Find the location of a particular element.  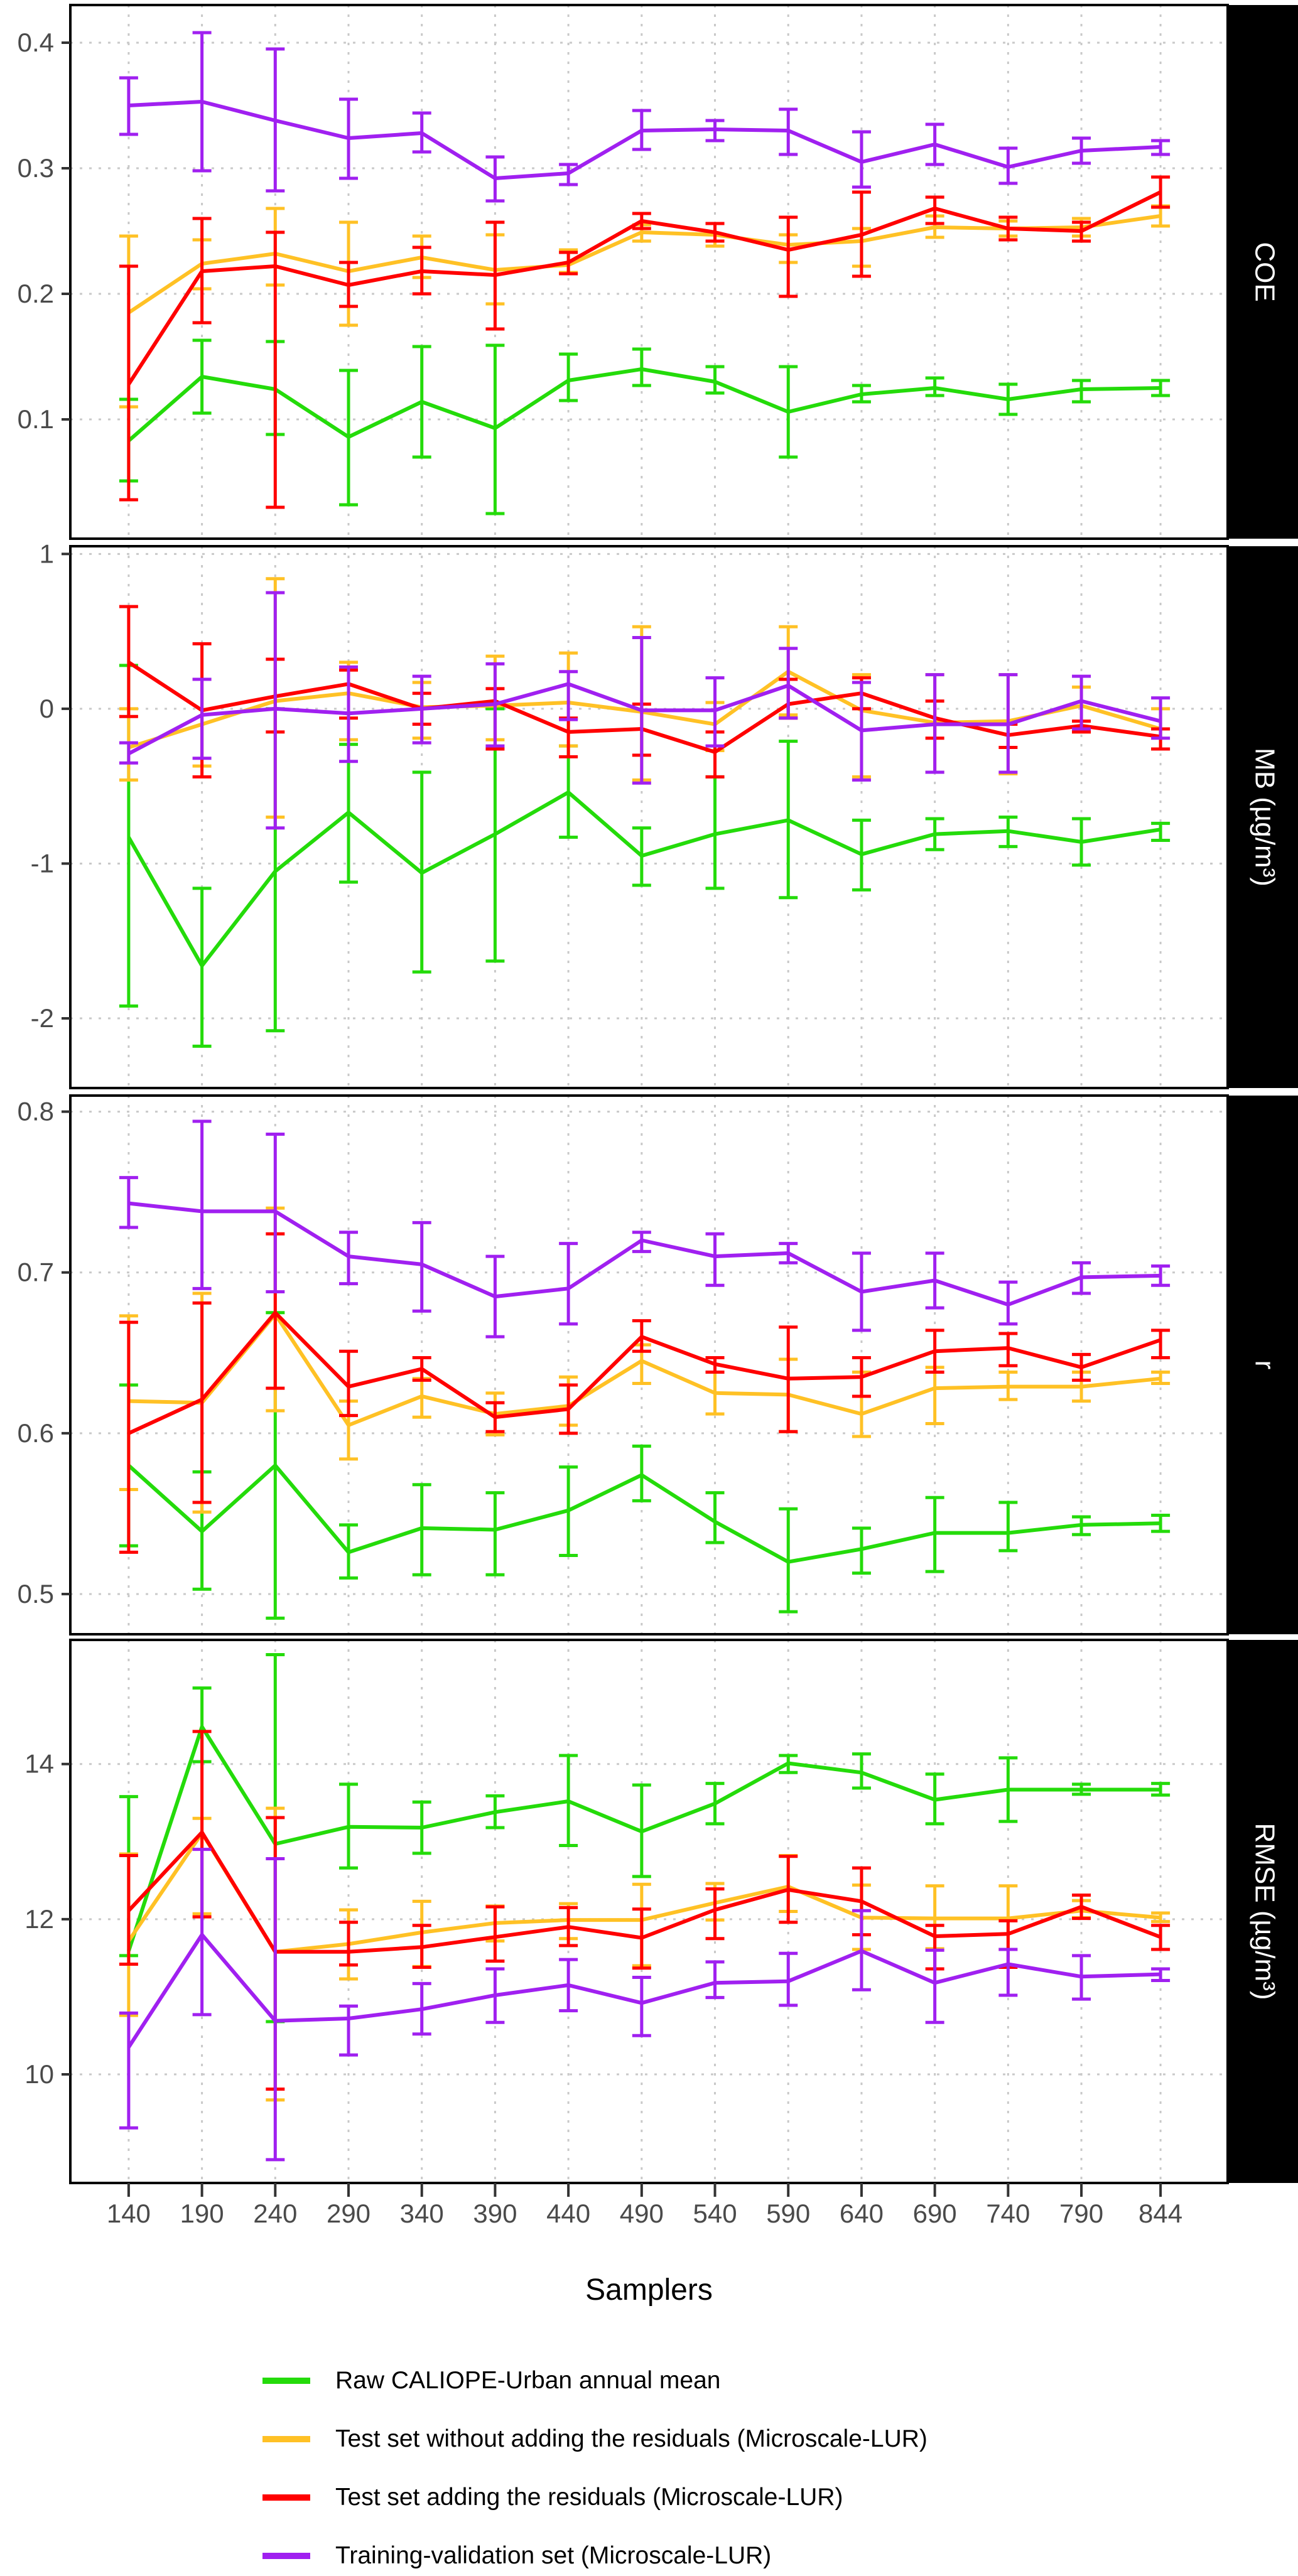

x-tick-label: 190 is located at coordinates (202, 2213).